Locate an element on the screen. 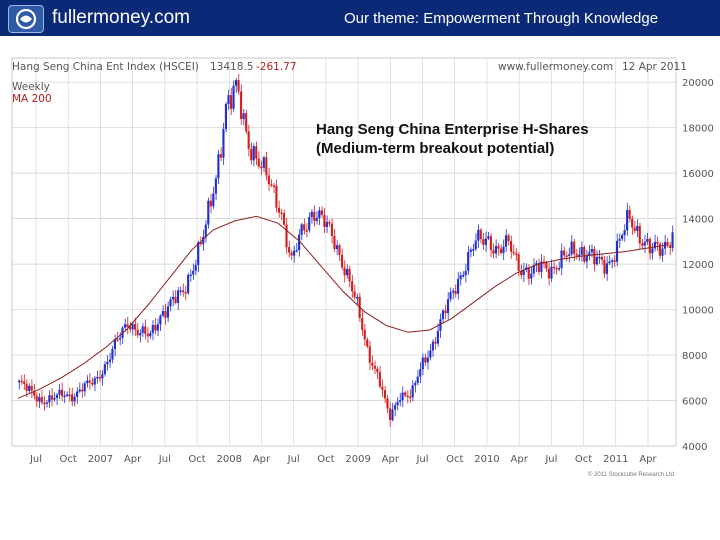 The width and height of the screenshot is (720, 540). fullermoney-logo-icon is located at coordinates (26, 19).